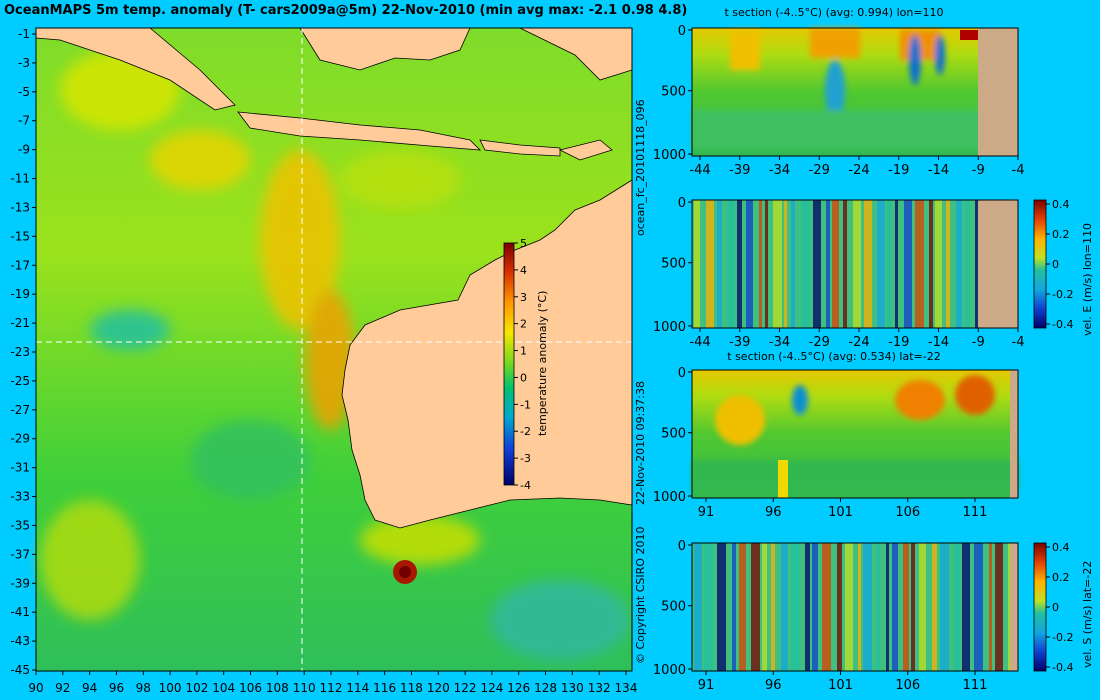  I want to click on latitude-tick-label: -25, so click(20, 381).